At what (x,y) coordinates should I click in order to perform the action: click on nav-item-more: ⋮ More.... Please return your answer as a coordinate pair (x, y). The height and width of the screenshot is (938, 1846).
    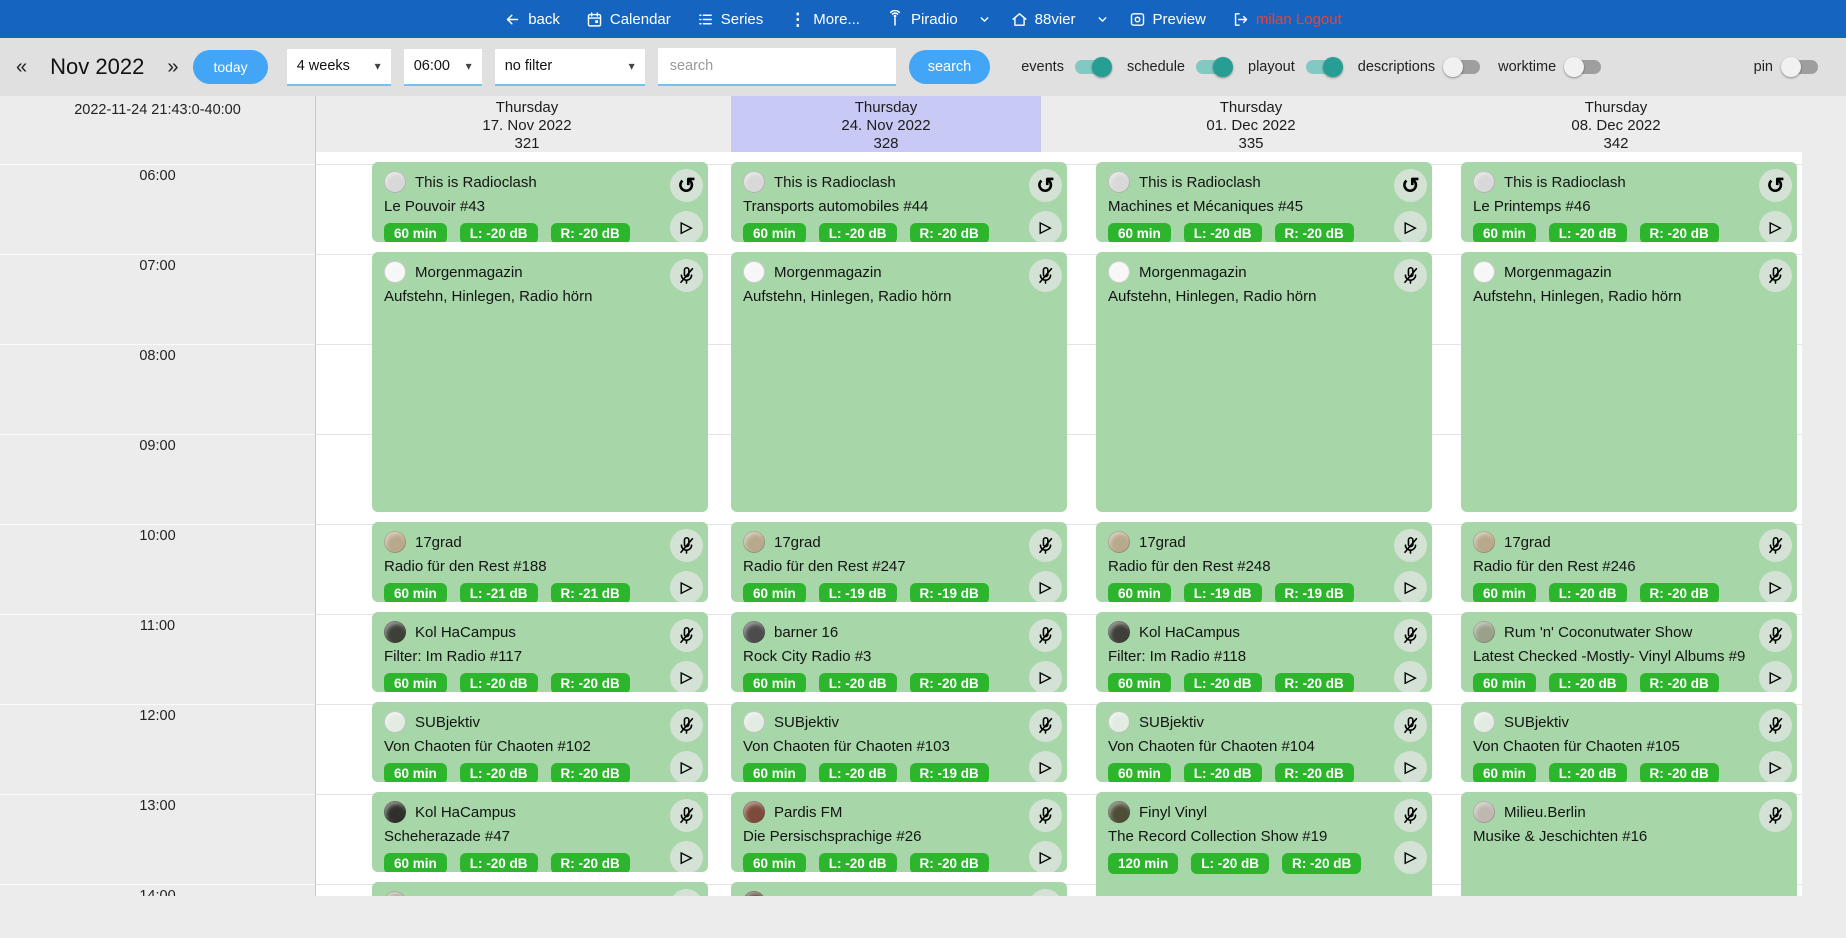
    Looking at the image, I should click on (824, 19).